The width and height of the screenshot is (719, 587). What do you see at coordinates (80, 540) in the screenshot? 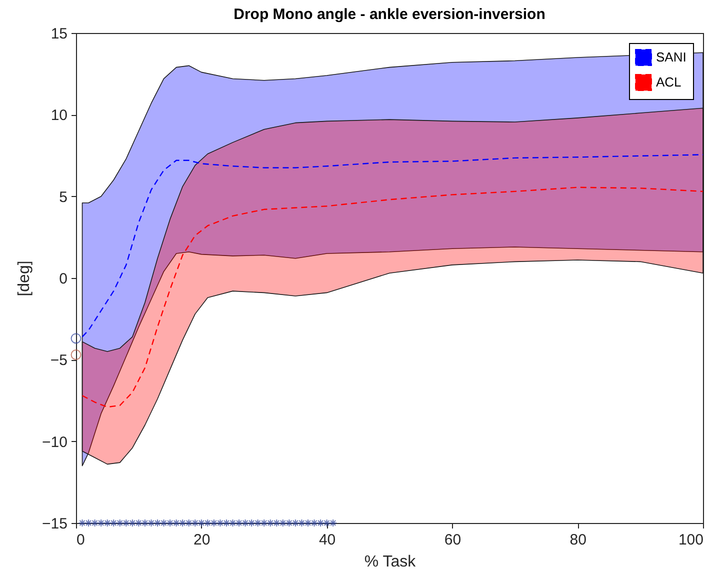
I see `x-tick-label: 0` at bounding box center [80, 540].